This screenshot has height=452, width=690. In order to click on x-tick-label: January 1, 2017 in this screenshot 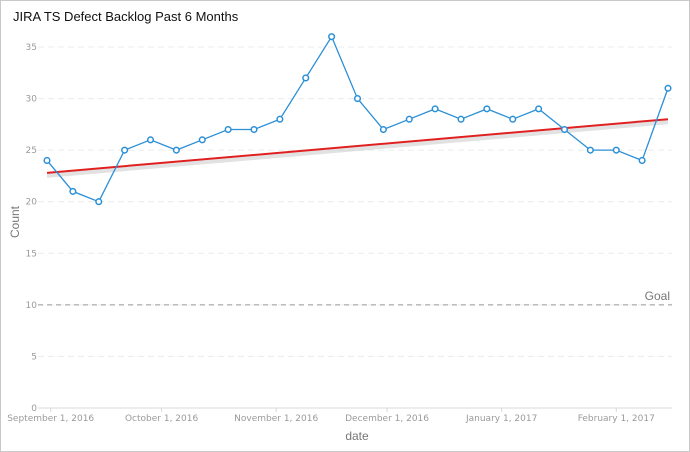, I will do `click(501, 419)`.